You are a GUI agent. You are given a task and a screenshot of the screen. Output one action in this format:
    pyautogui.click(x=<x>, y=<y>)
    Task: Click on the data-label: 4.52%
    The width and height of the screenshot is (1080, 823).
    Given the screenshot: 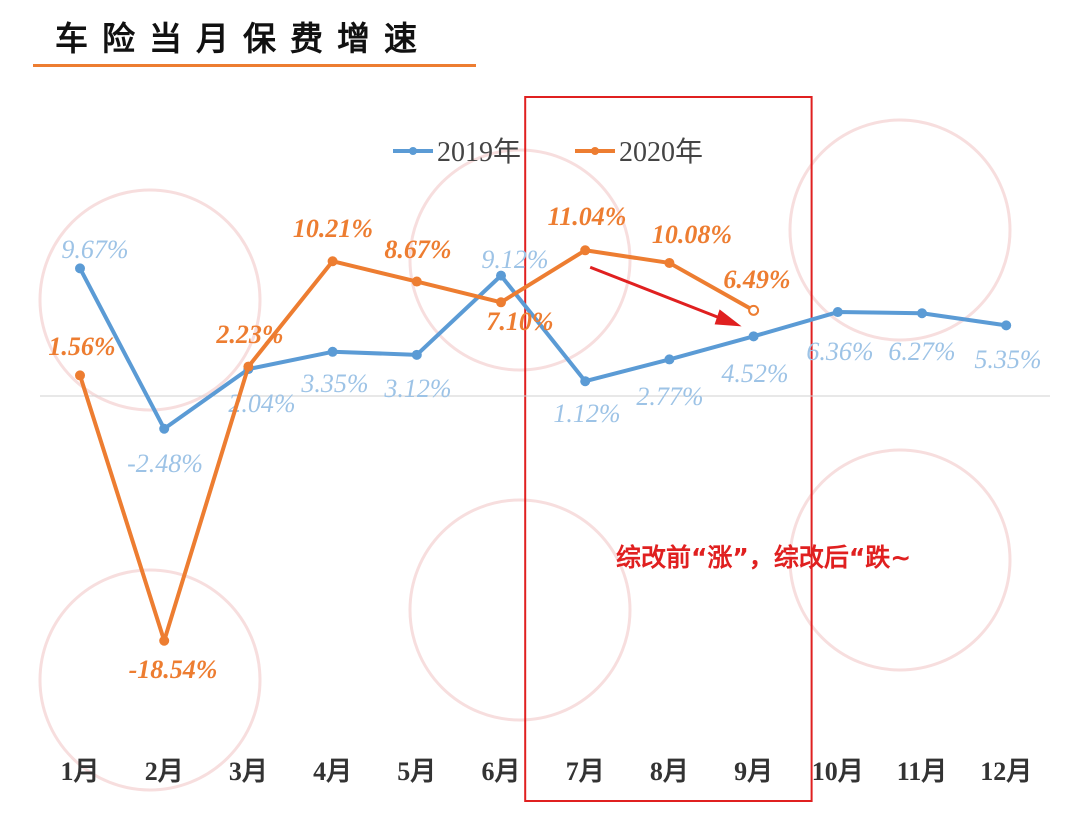 What is the action you would take?
    pyautogui.click(x=754, y=373)
    